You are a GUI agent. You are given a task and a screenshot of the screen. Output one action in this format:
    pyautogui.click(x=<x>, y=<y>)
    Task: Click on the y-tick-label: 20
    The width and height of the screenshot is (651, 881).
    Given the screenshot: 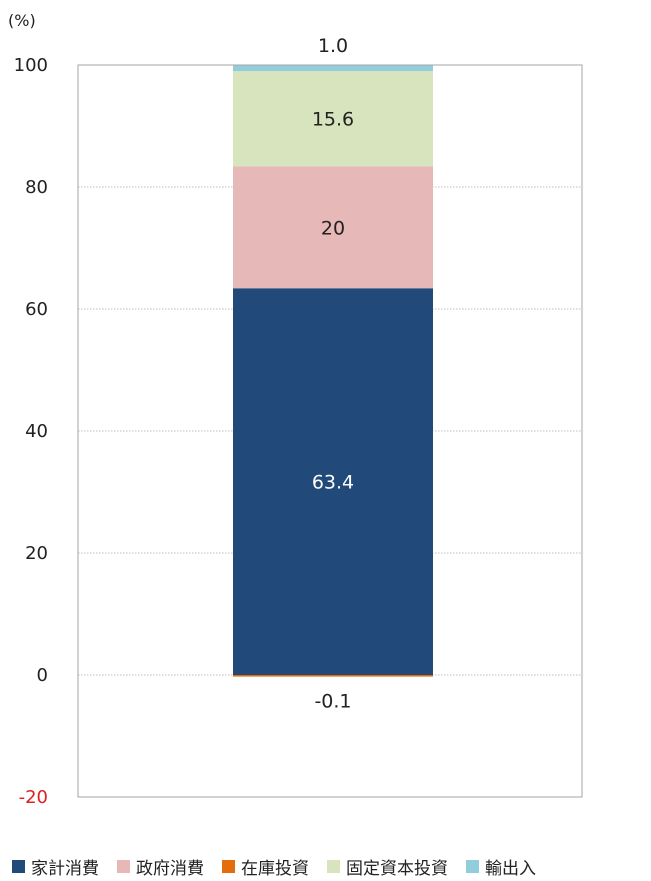 What is the action you would take?
    pyautogui.click(x=36, y=553)
    